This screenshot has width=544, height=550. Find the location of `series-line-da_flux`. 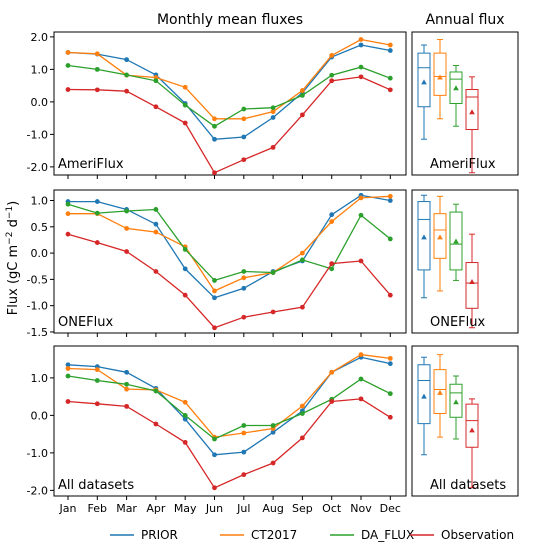

series-line-da_flux is located at coordinates (229, 407).